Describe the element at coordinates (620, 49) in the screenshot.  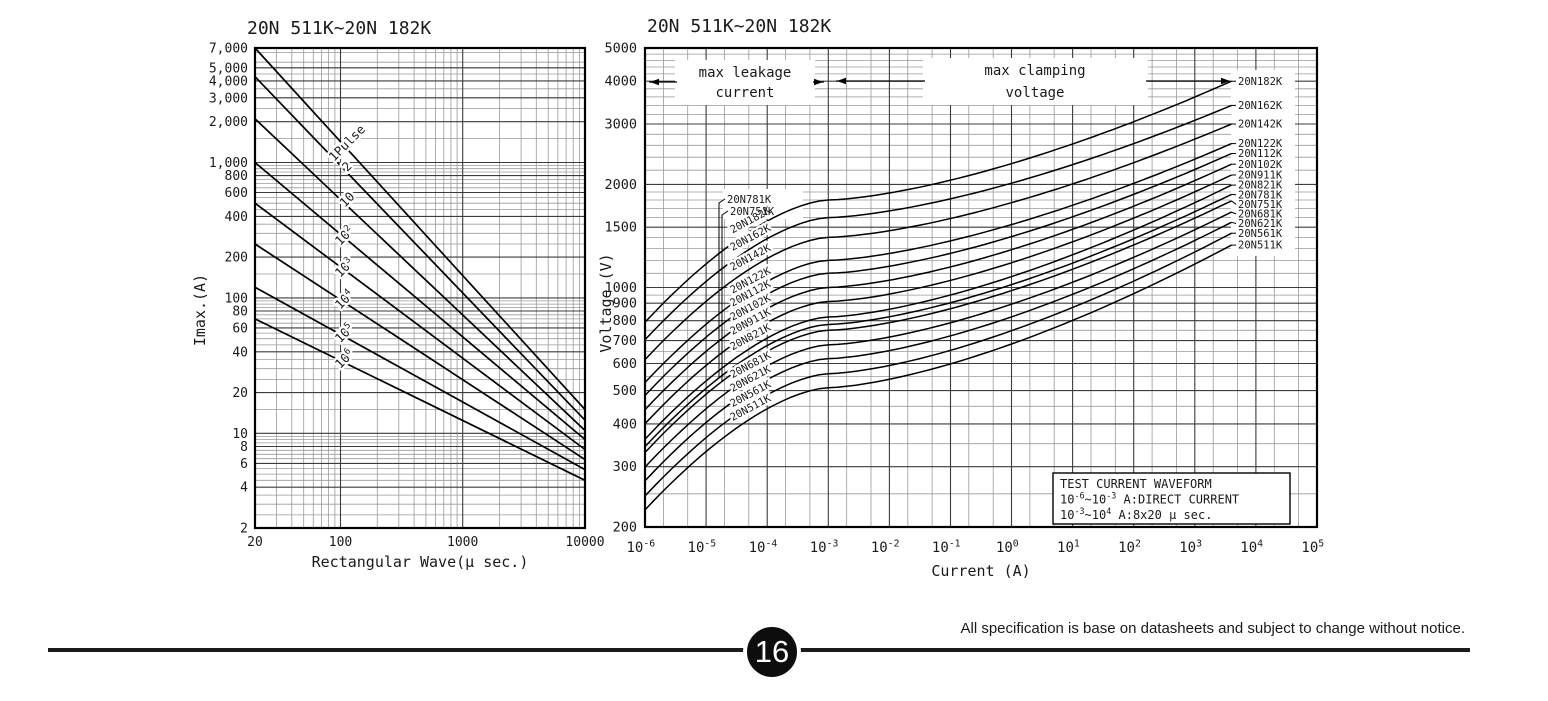
I see `y-tick-label: 5000` at that location.